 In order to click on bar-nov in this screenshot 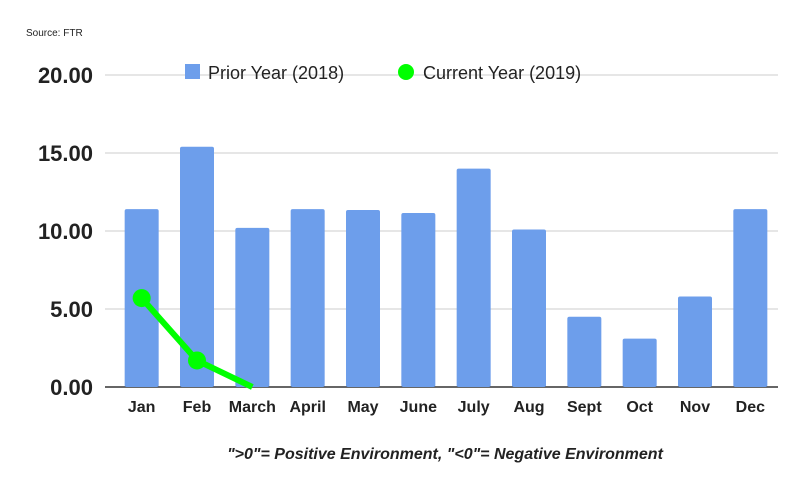, I will do `click(695, 341)`.